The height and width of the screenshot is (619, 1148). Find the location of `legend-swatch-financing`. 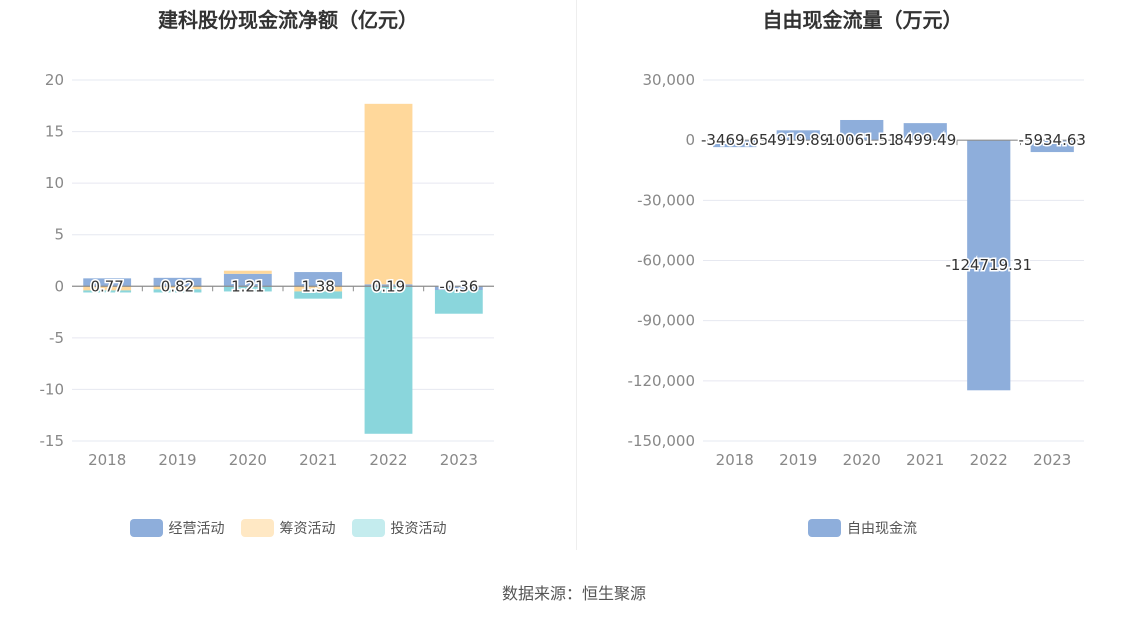

legend-swatch-financing is located at coordinates (257, 528).